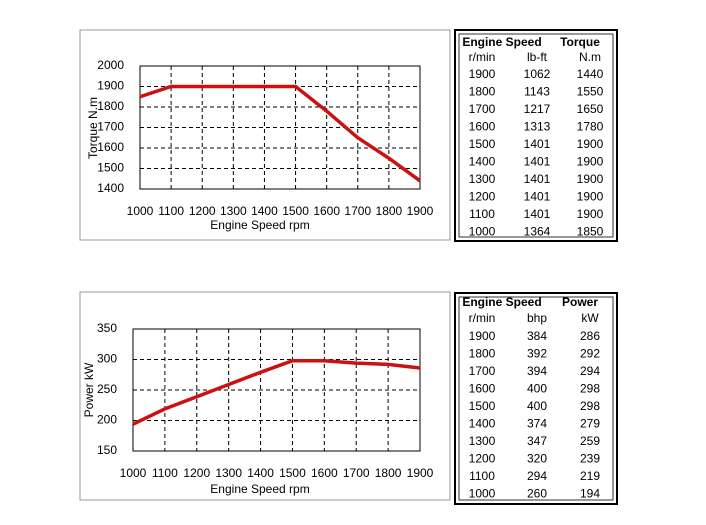 The width and height of the screenshot is (706, 525). Describe the element at coordinates (590, 318) in the screenshot. I see `table-unit: kW` at that location.